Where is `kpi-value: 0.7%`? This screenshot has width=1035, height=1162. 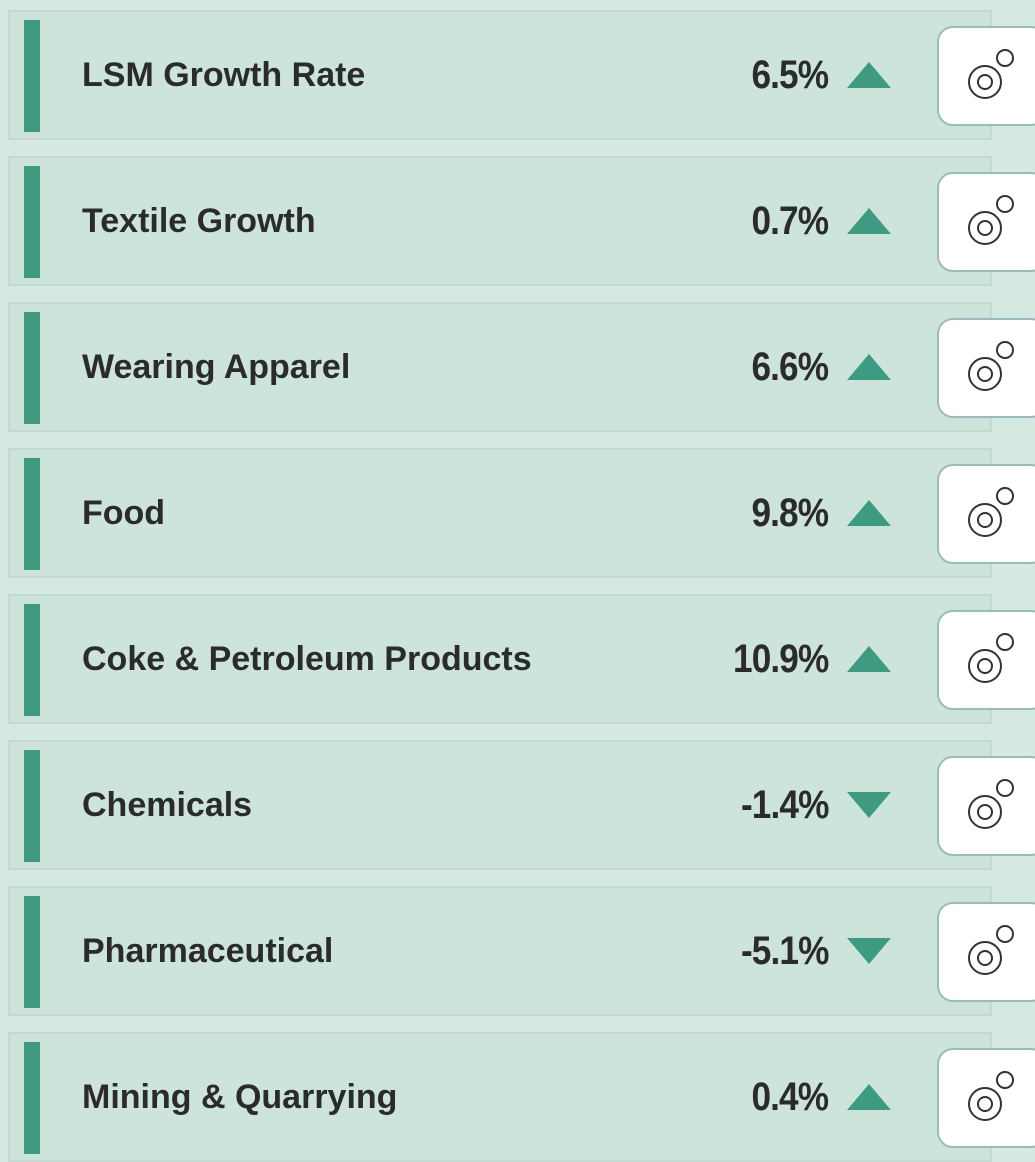 kpi-value: 0.7% is located at coordinates (790, 221).